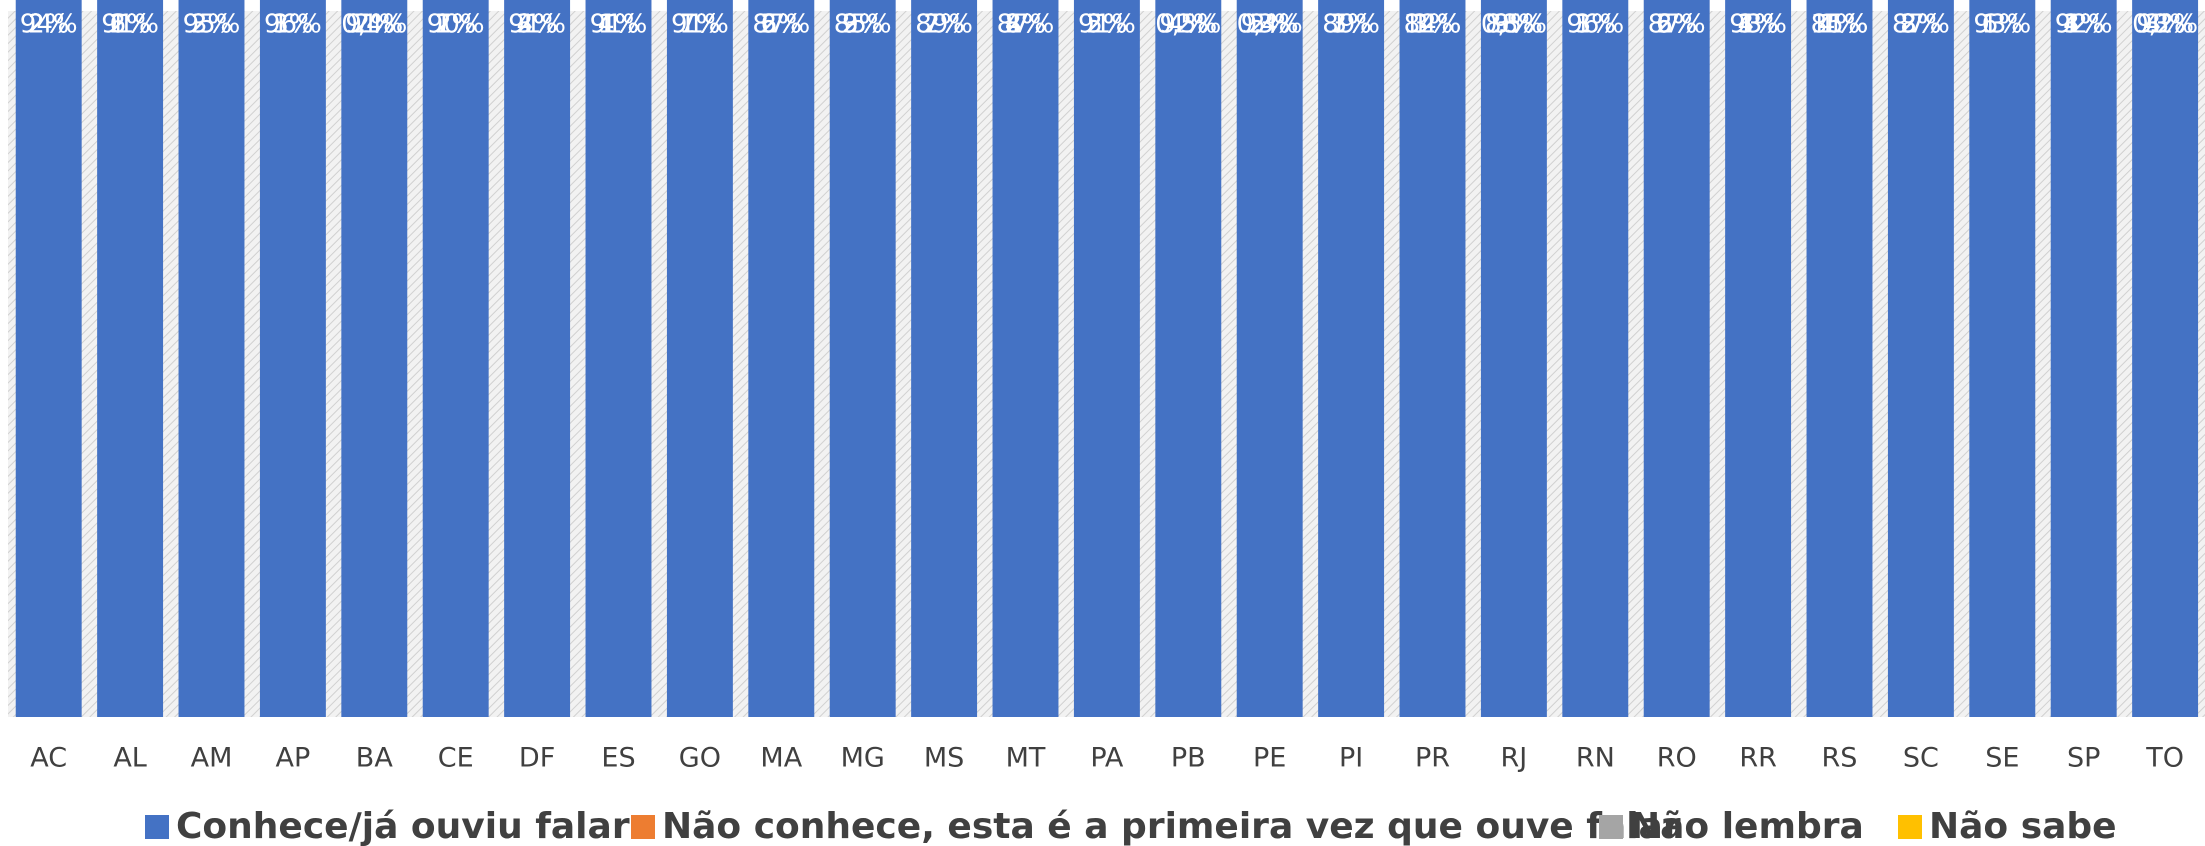 Image resolution: width=2205 pixels, height=846 pixels. I want to click on x-tick-label: MS, so click(944, 758).